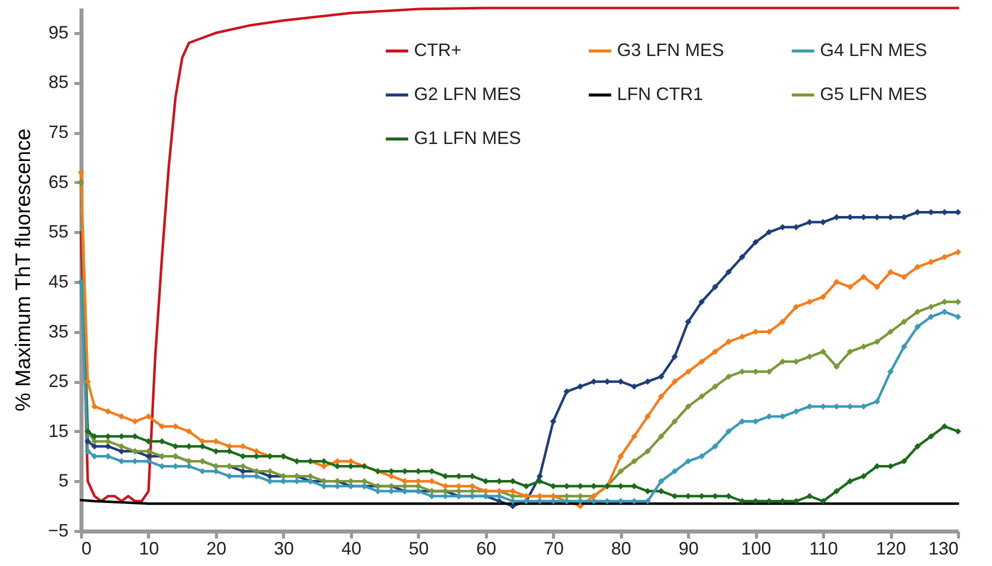 Image resolution: width=992 pixels, height=566 pixels. What do you see at coordinates (58, 232) in the screenshot?
I see `y-tick-label: 55` at bounding box center [58, 232].